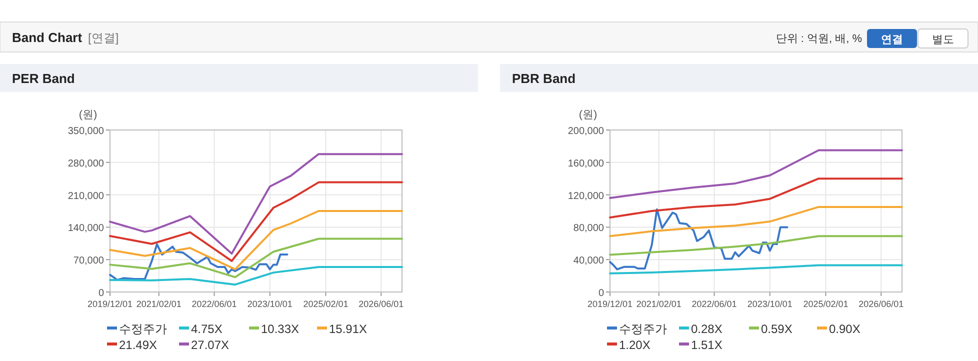 This screenshot has width=978, height=361. Describe the element at coordinates (86, 196) in the screenshot. I see `y-tick-label: 210,000` at that location.